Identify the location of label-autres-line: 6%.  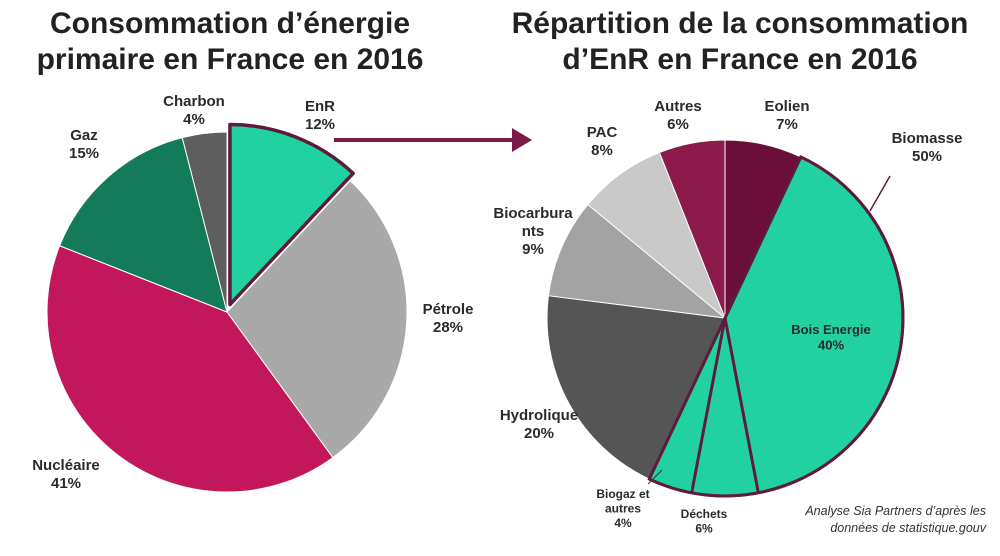
(678, 124).